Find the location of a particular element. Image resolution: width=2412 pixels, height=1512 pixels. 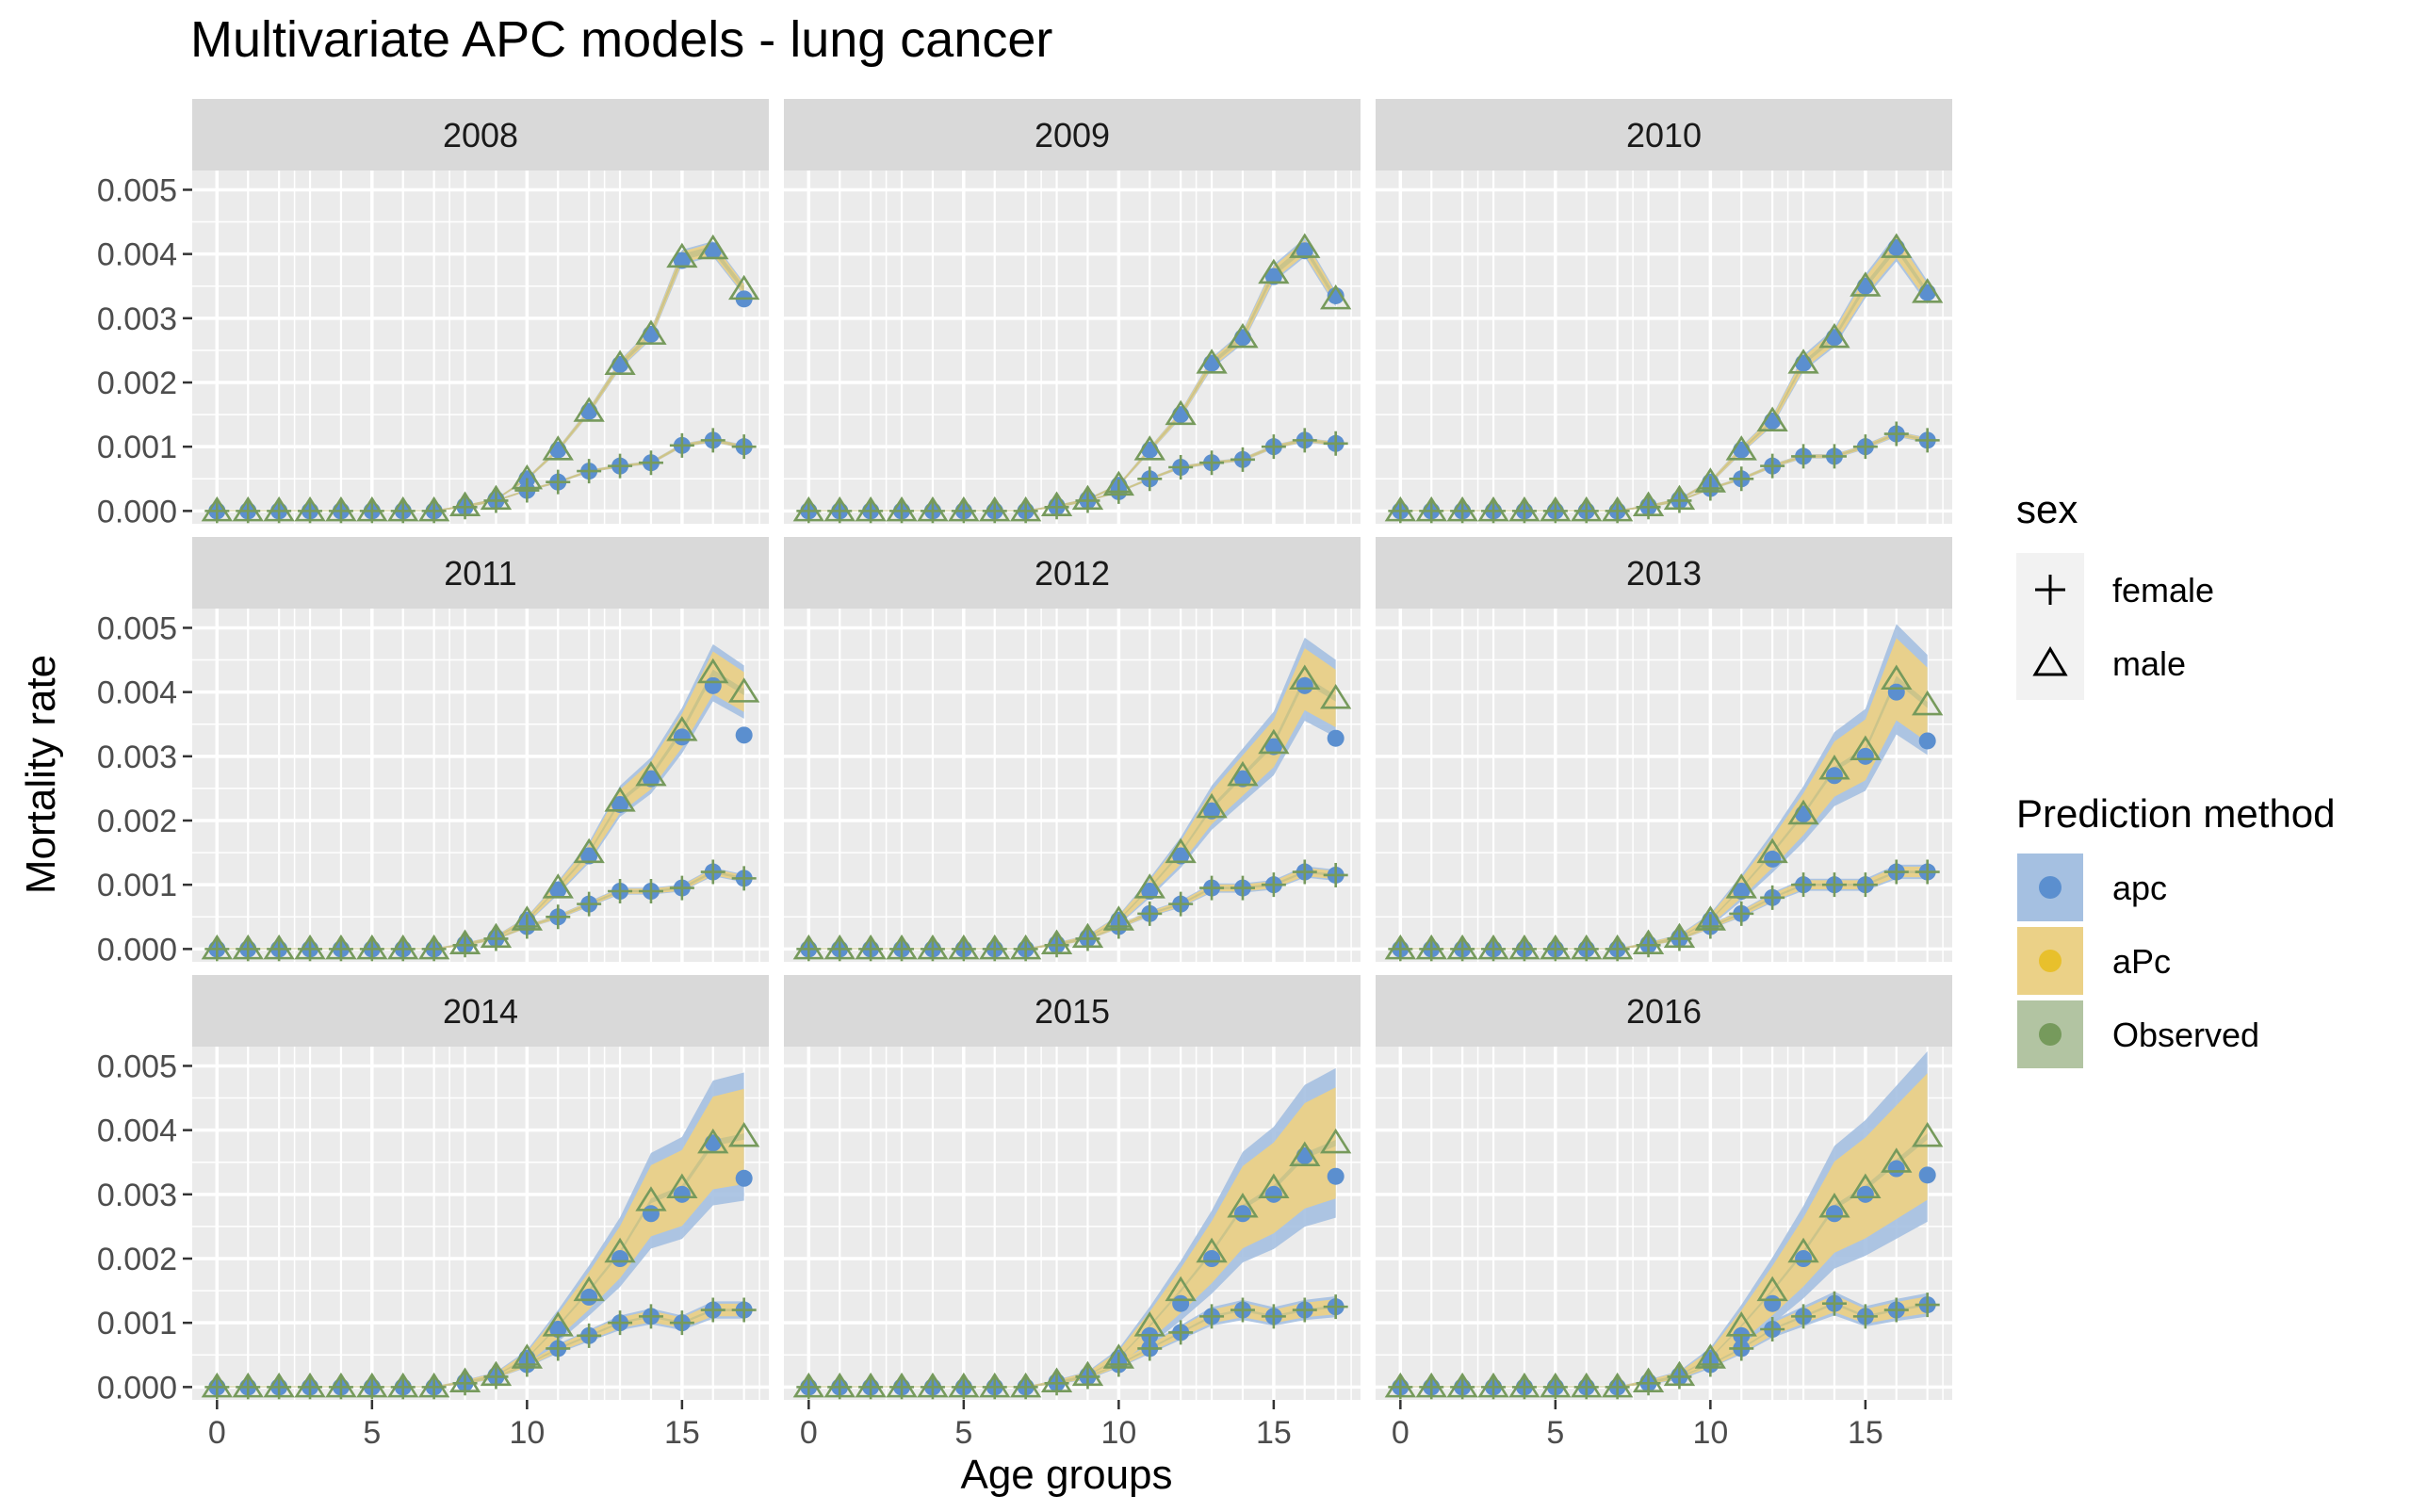

facet-strip-label: 2011 is located at coordinates (480, 573).